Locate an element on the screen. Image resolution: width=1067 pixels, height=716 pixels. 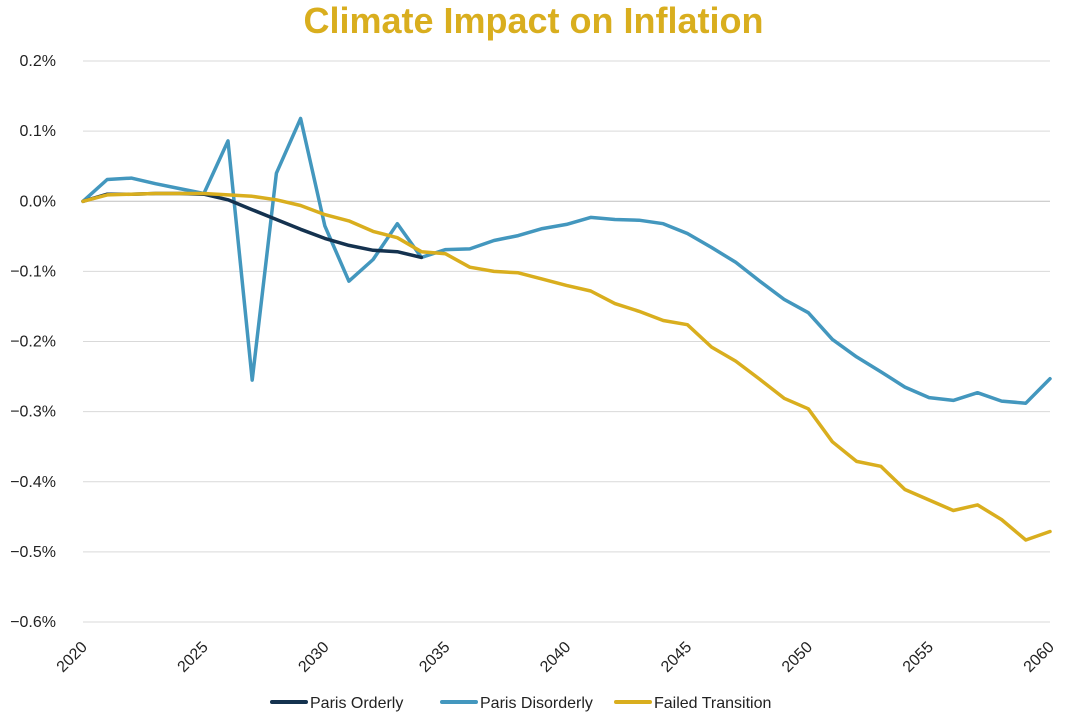
series-line-paris-orderly is located at coordinates (252, 225).